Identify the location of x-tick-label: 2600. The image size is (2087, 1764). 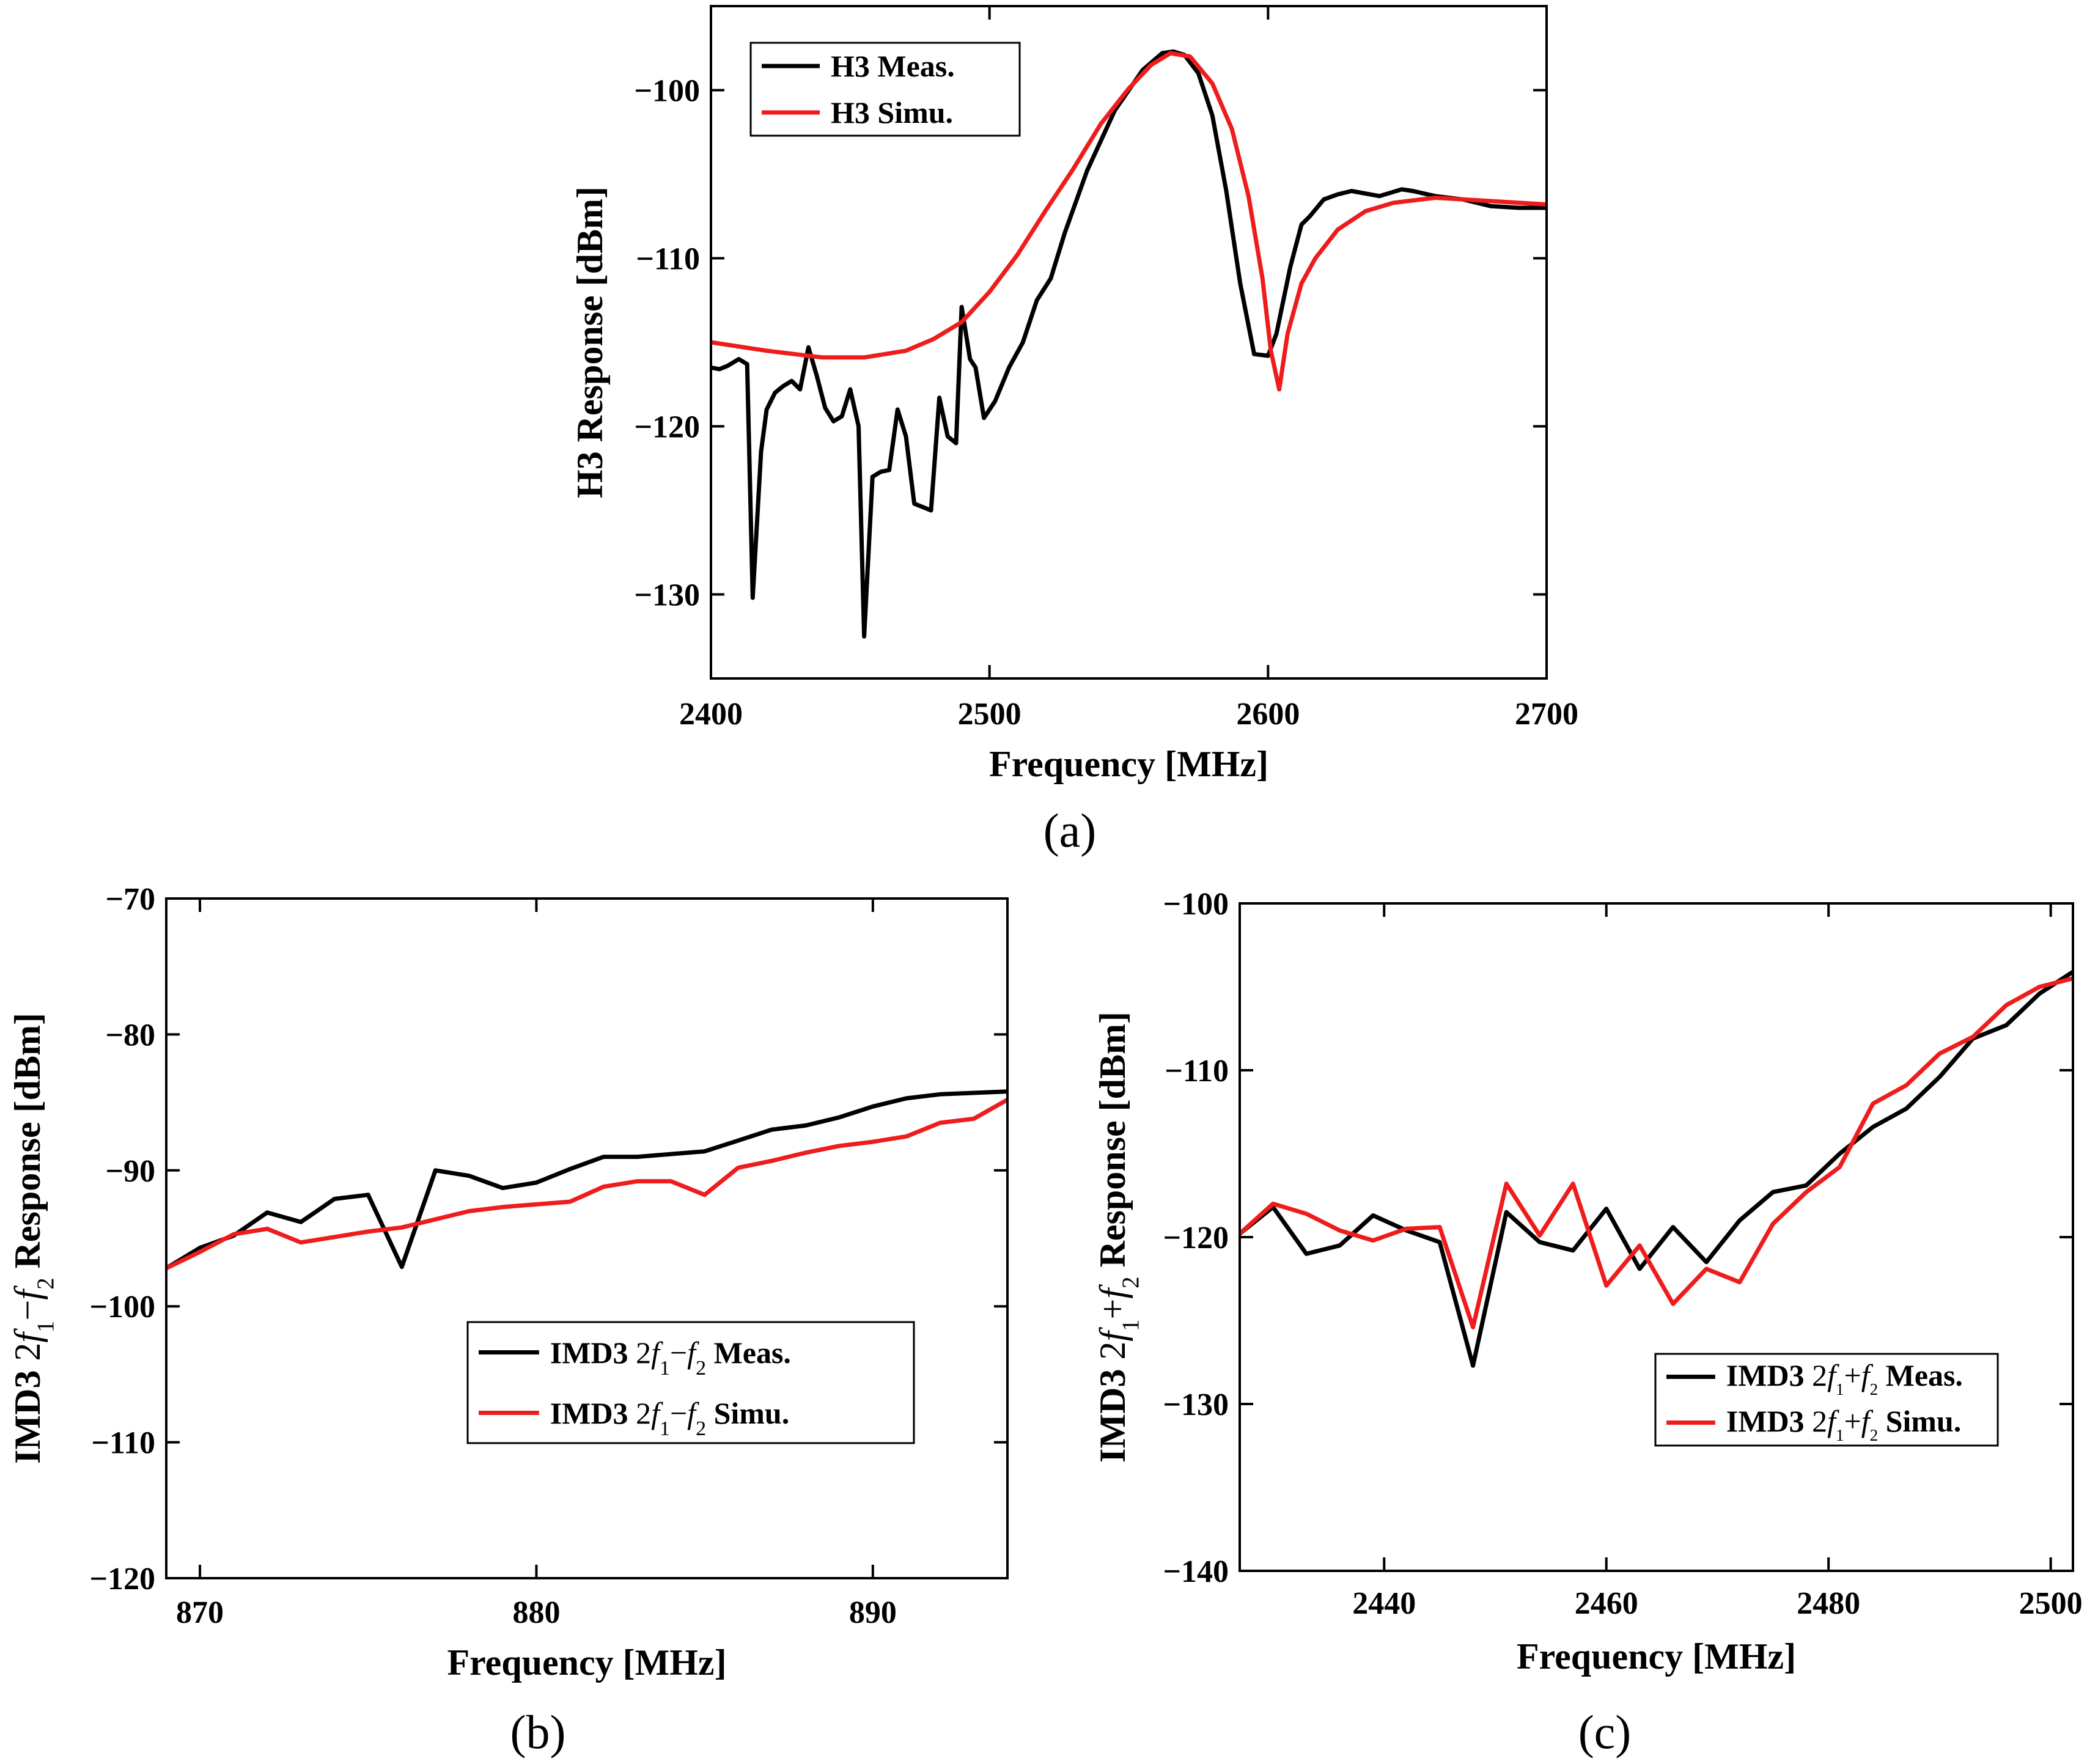
(1268, 714).